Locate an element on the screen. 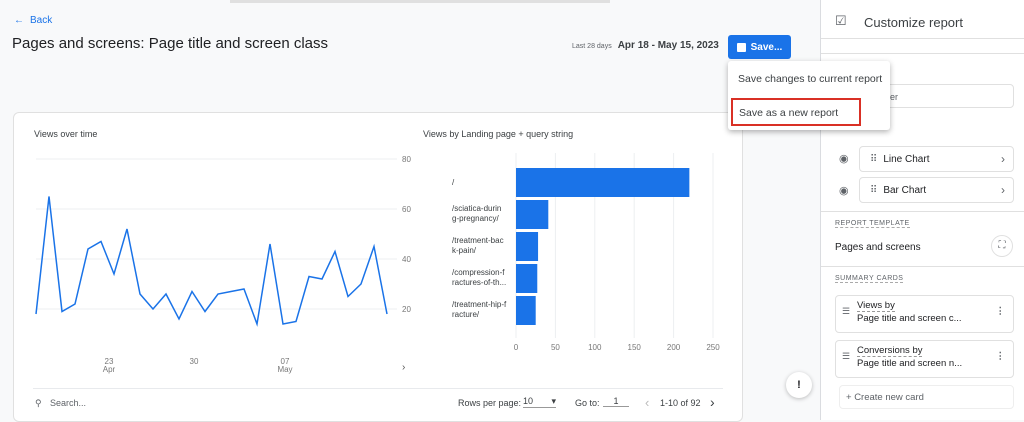  chart-label: Bar Chart is located at coordinates (905, 190).